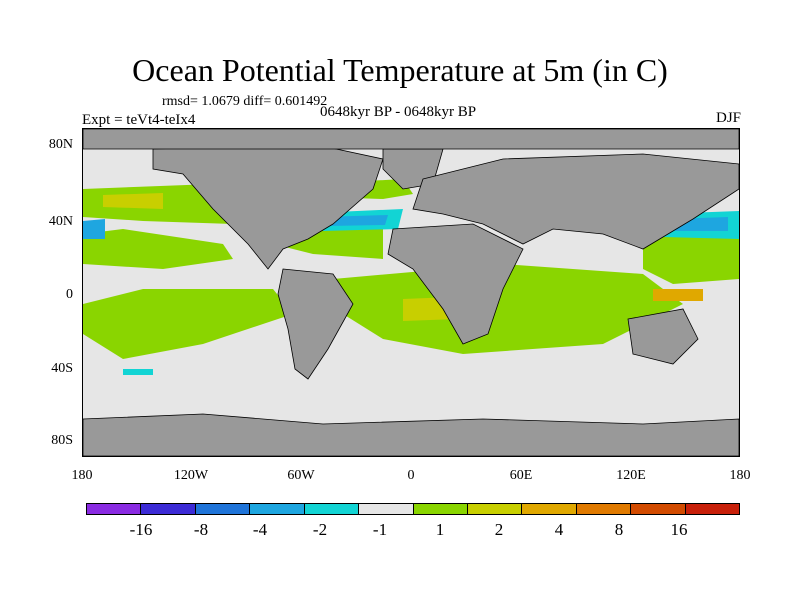  Describe the element at coordinates (191, 475) in the screenshot. I see `x-axis-label-120W: 120W` at that location.